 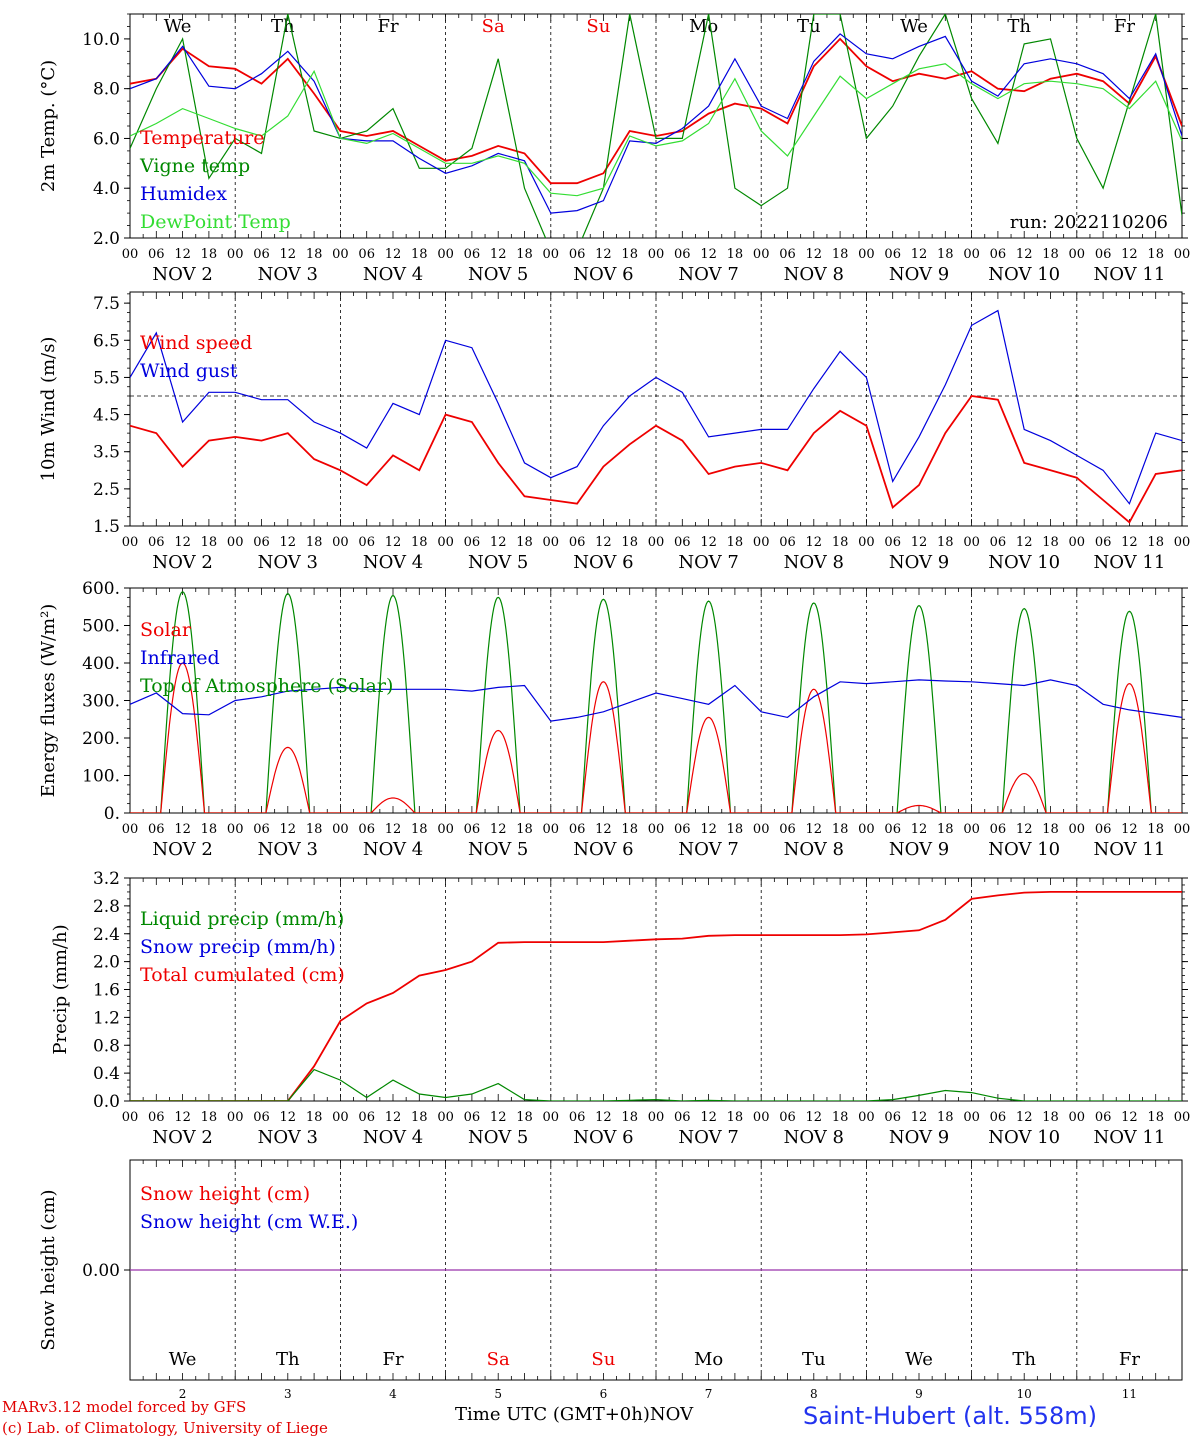 What do you see at coordinates (709, 1394) in the screenshot?
I see `day-number-label: 7` at bounding box center [709, 1394].